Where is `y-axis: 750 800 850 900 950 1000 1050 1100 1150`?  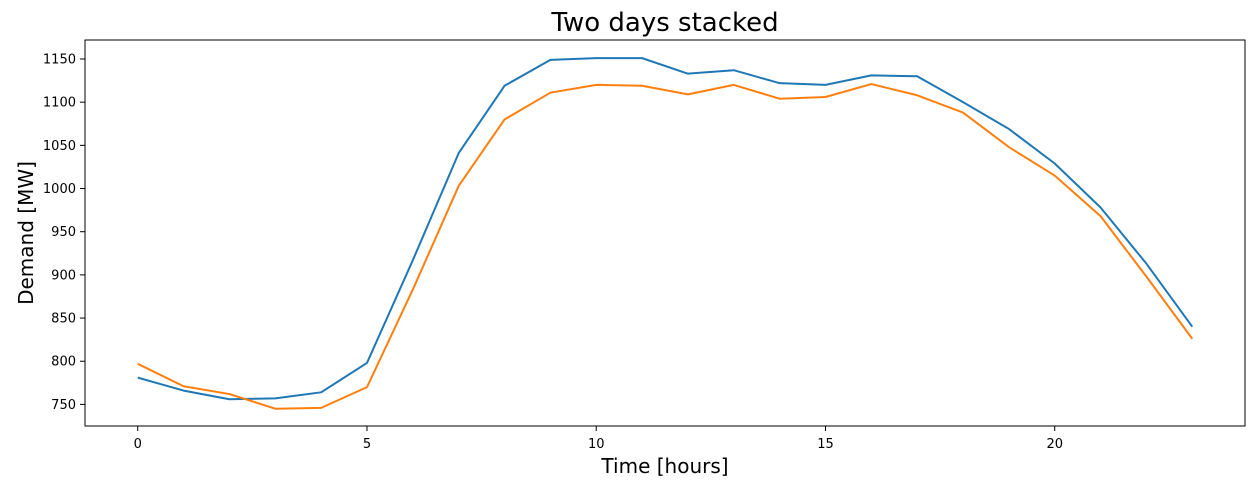
y-axis: 750 800 850 900 950 1000 1050 1100 1150 is located at coordinates (64, 232).